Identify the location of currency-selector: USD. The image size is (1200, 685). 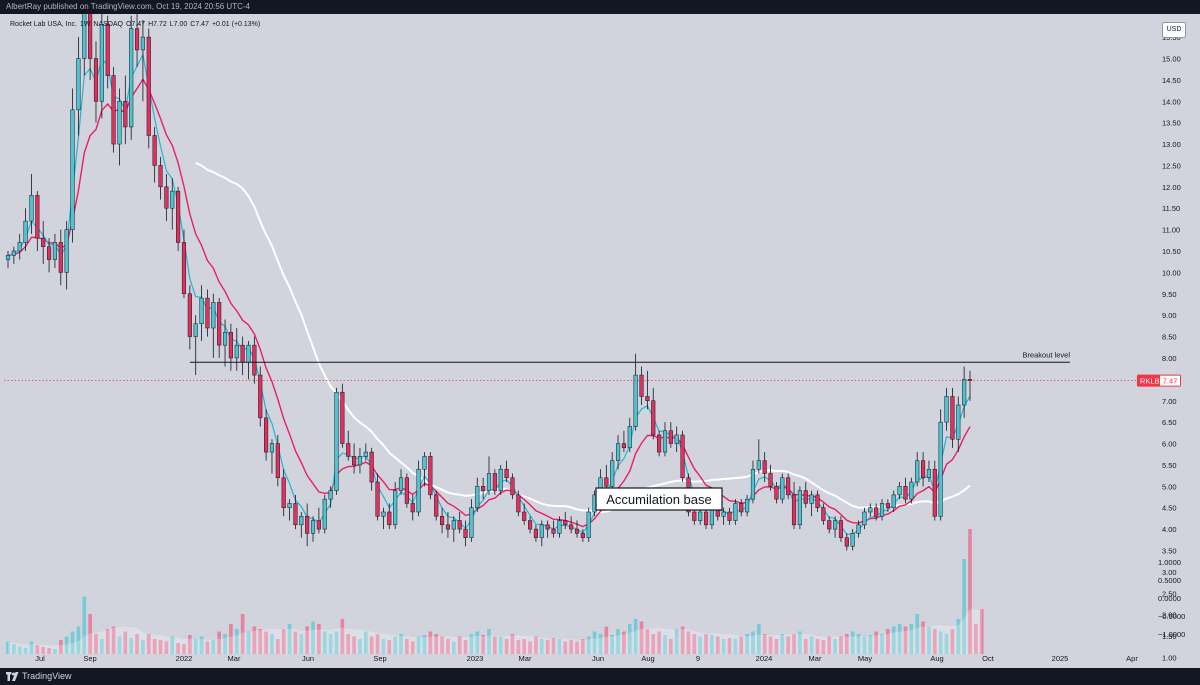
(1174, 30).